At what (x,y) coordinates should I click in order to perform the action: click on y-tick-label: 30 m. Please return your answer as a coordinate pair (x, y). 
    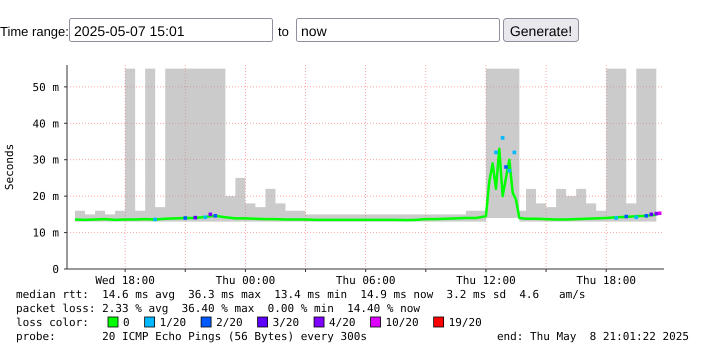
    Looking at the image, I should click on (46, 160).